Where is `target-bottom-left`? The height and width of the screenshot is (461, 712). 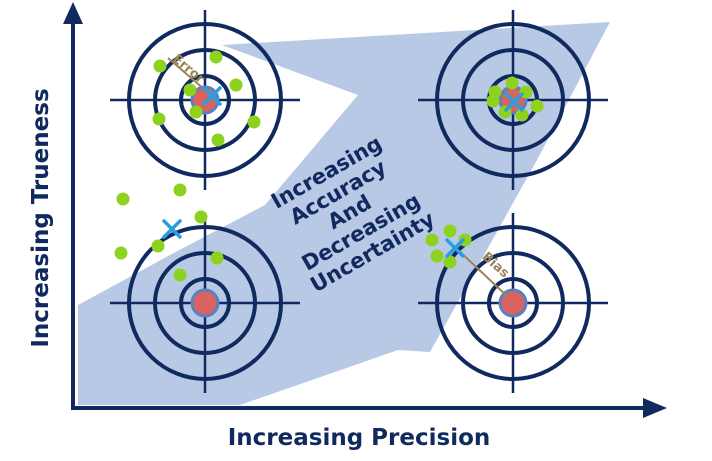 target-bottom-left is located at coordinates (205, 303).